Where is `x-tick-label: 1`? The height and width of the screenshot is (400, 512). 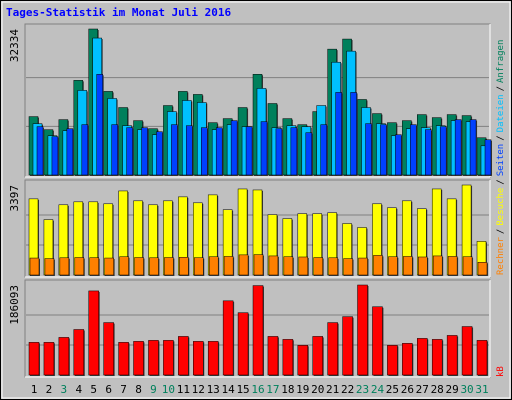
x-tick-label: 1 is located at coordinates (34, 389).